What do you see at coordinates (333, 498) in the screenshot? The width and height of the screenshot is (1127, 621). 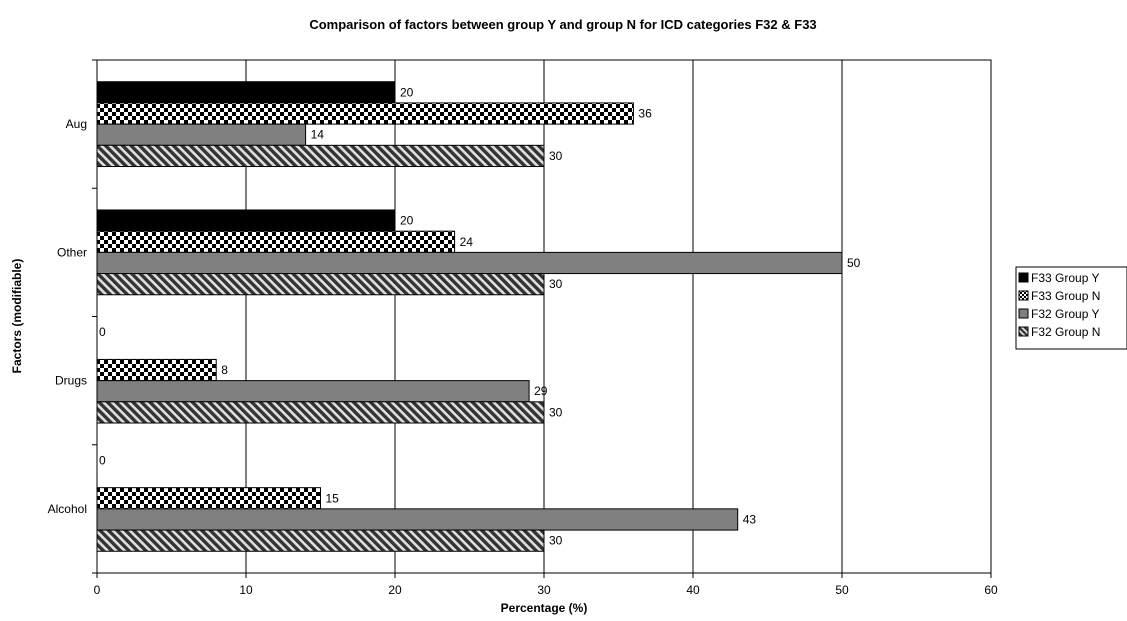 I see `data-label: 15` at bounding box center [333, 498].